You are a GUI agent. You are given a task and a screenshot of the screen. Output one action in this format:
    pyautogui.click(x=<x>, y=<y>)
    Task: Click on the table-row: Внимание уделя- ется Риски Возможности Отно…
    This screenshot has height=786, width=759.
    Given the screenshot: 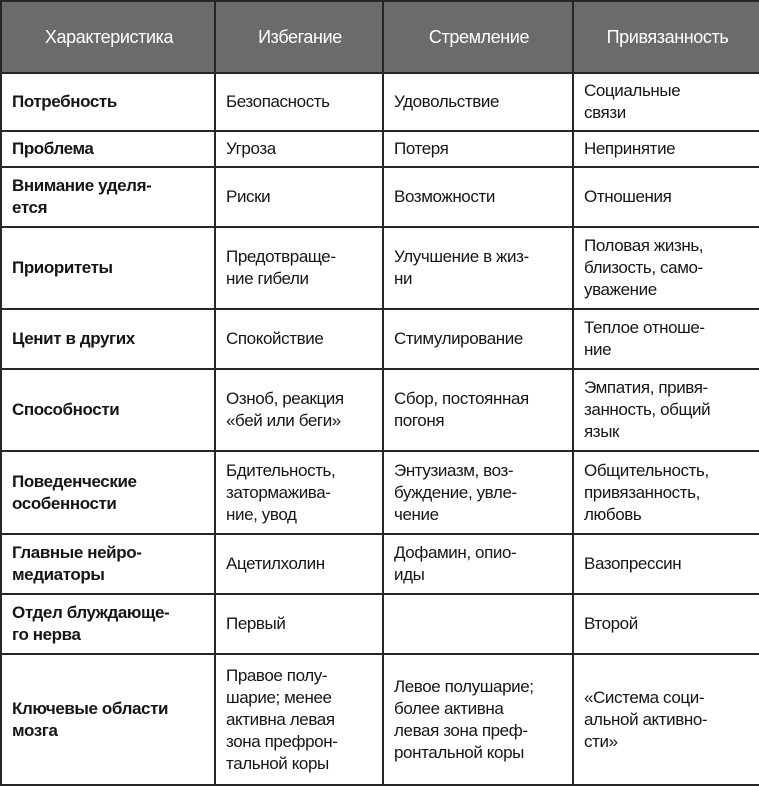 What is the action you would take?
    pyautogui.click(x=379, y=197)
    